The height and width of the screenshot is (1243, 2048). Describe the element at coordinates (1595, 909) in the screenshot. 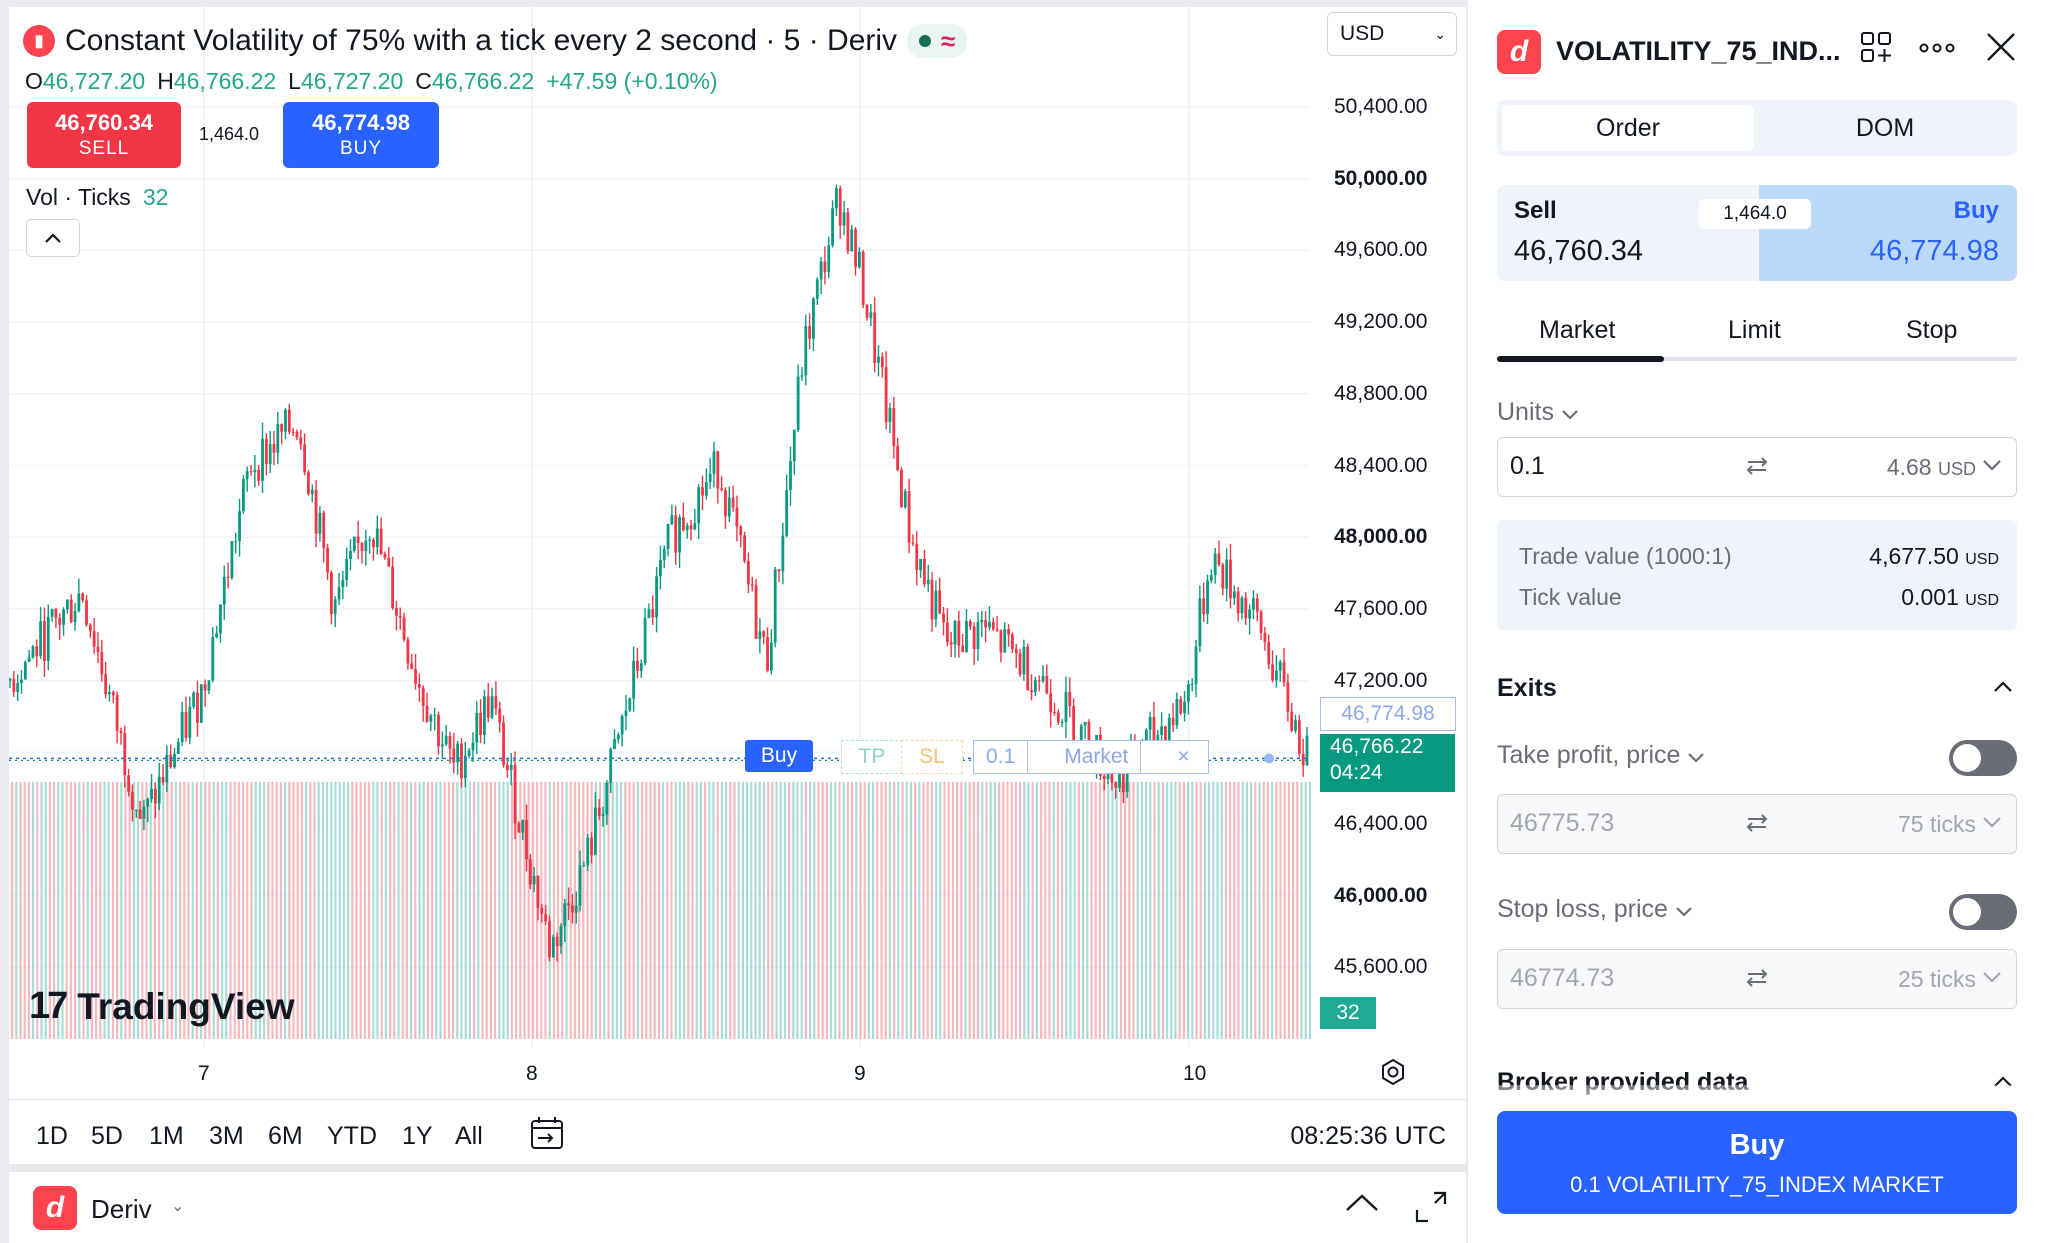

I see `stop-loss-label: Stop loss, price` at that location.